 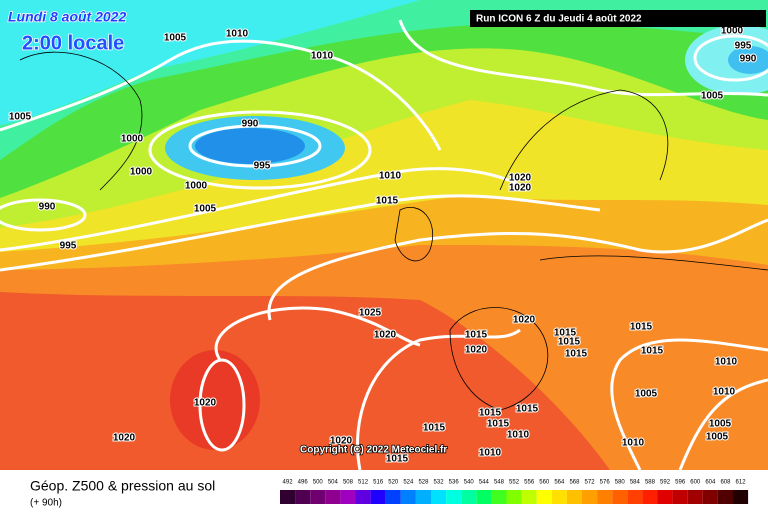 I want to click on scale-label: 592, so click(x=665, y=483).